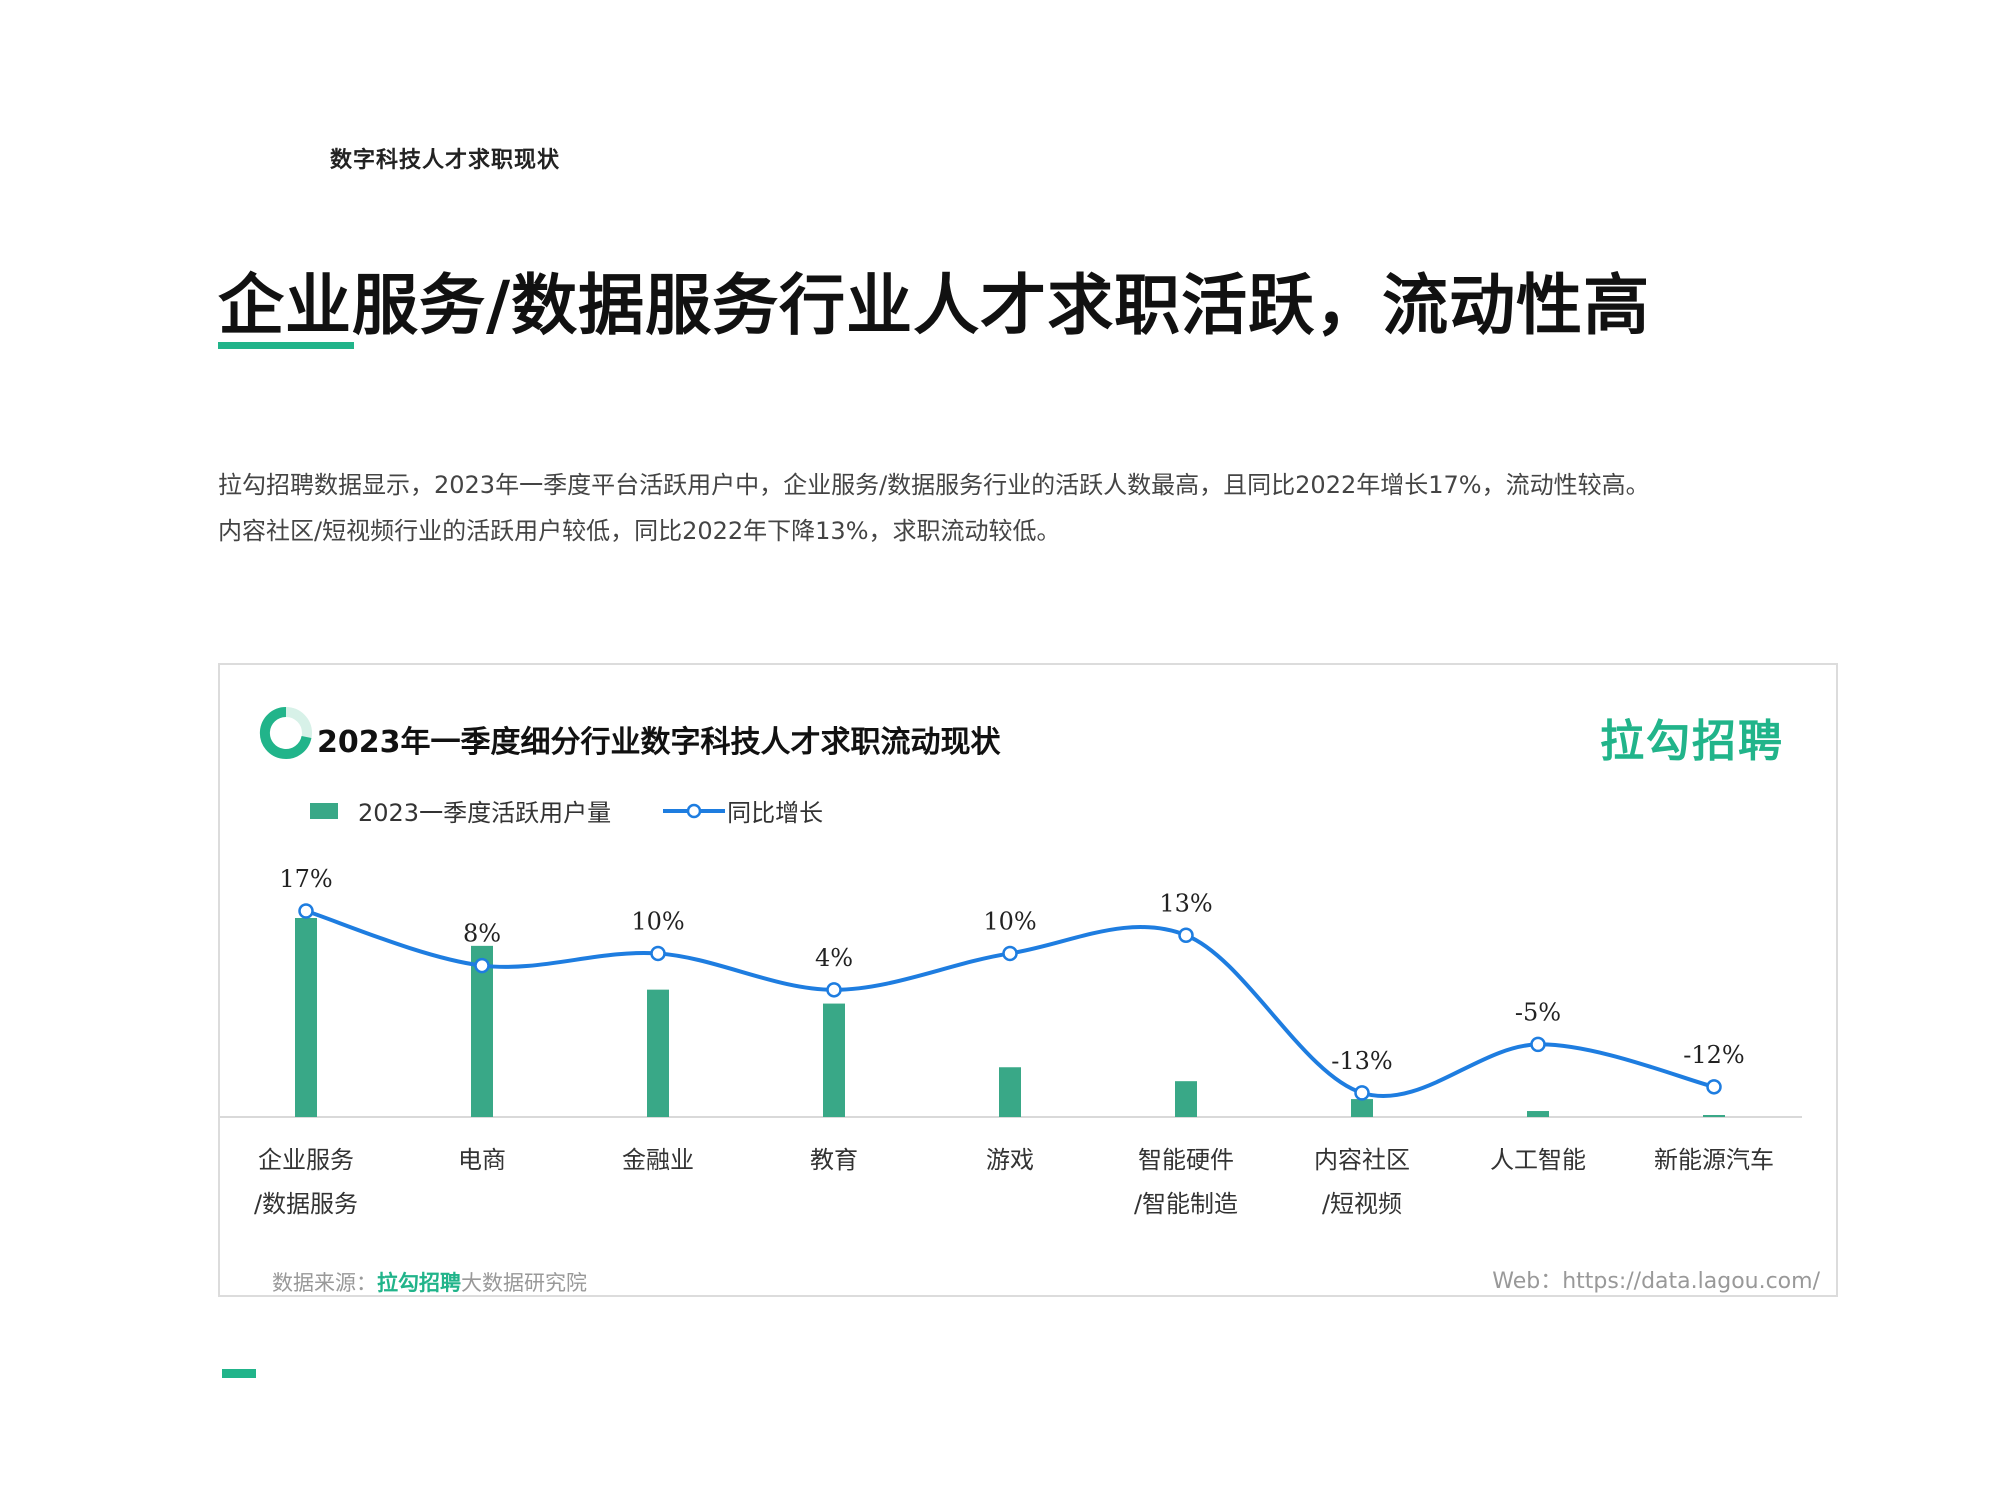 The height and width of the screenshot is (1500, 2000). I want to click on data-label: -13%, so click(1361, 1061).